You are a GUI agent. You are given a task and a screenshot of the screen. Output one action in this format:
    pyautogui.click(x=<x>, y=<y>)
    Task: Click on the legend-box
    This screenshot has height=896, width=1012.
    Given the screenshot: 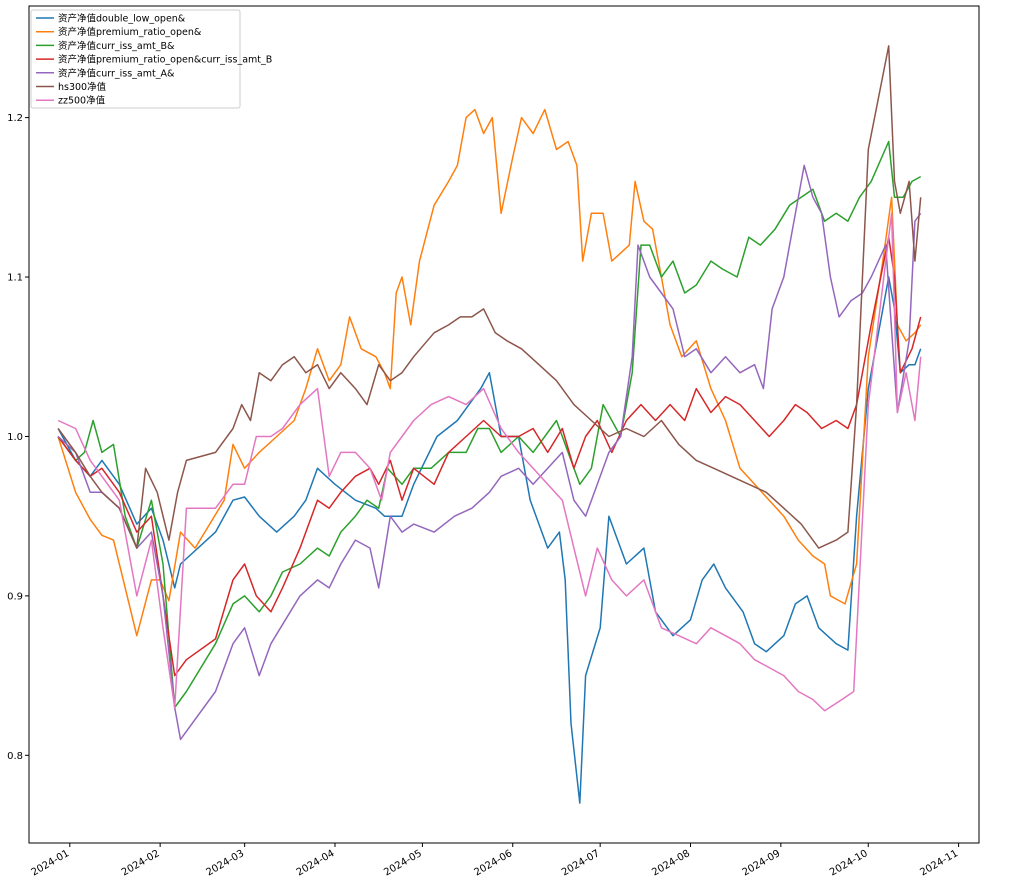 What is the action you would take?
    pyautogui.click(x=135, y=59)
    